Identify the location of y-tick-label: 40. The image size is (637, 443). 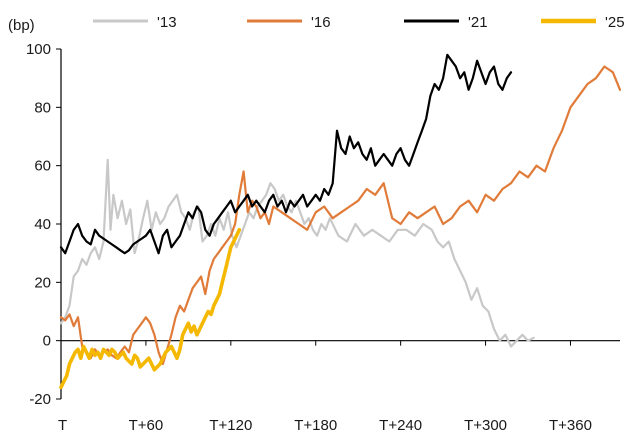
(42, 224).